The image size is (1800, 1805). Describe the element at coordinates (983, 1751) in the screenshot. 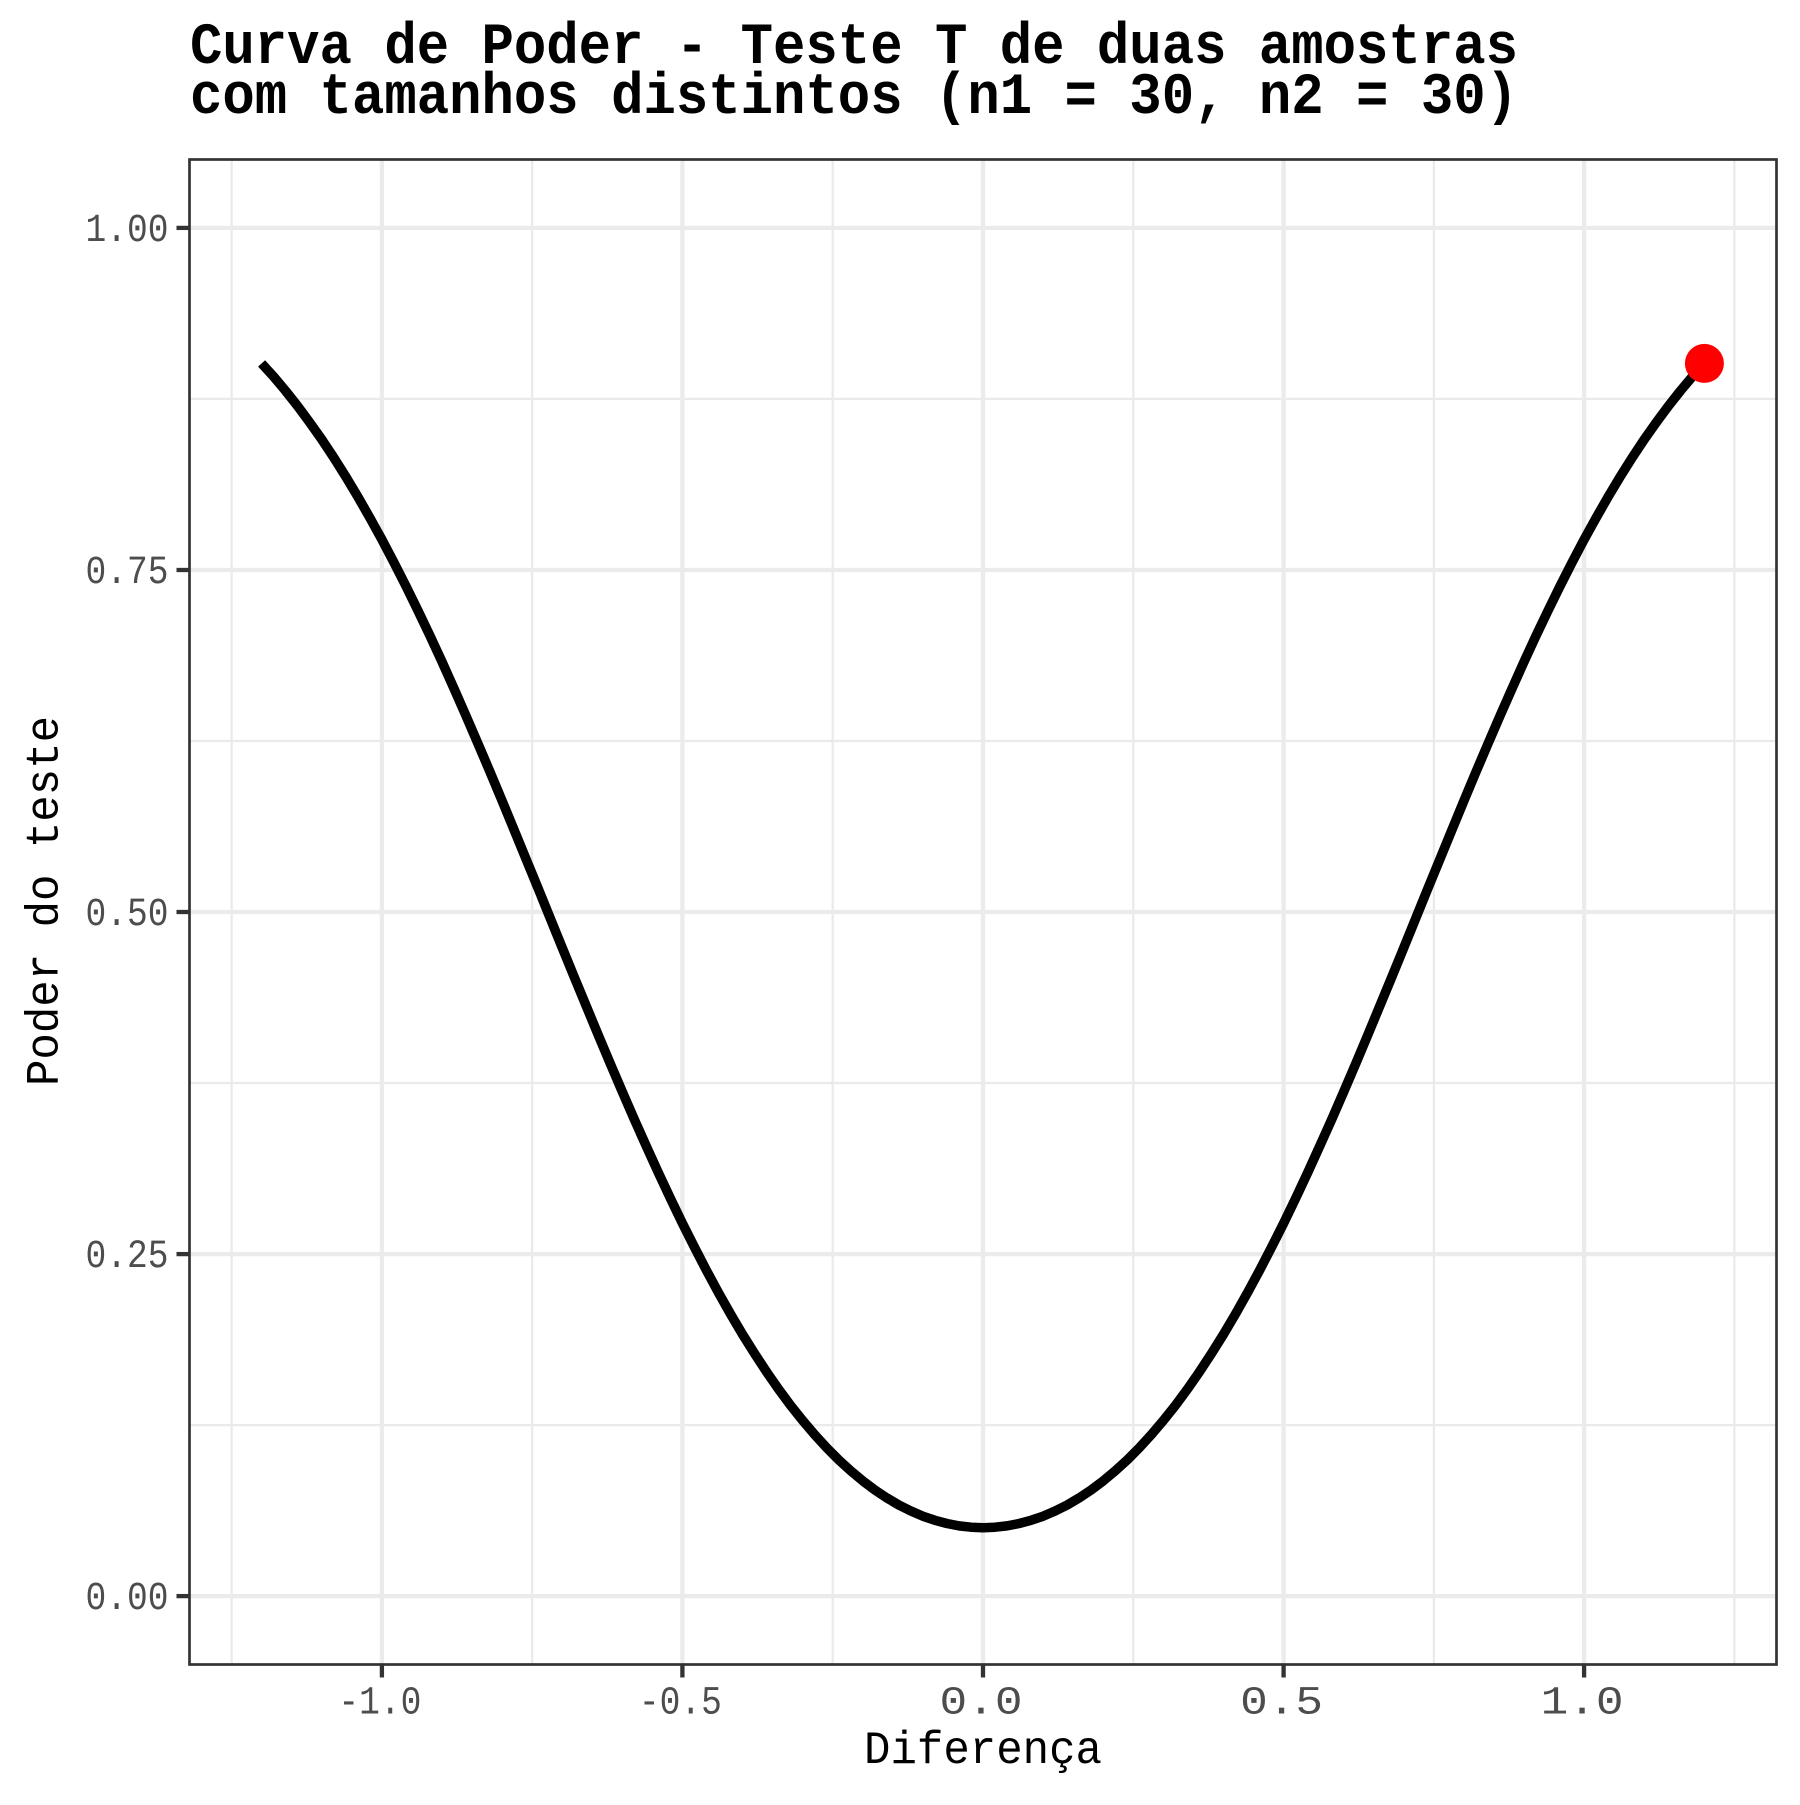

I see `svg-text: Diferença` at that location.